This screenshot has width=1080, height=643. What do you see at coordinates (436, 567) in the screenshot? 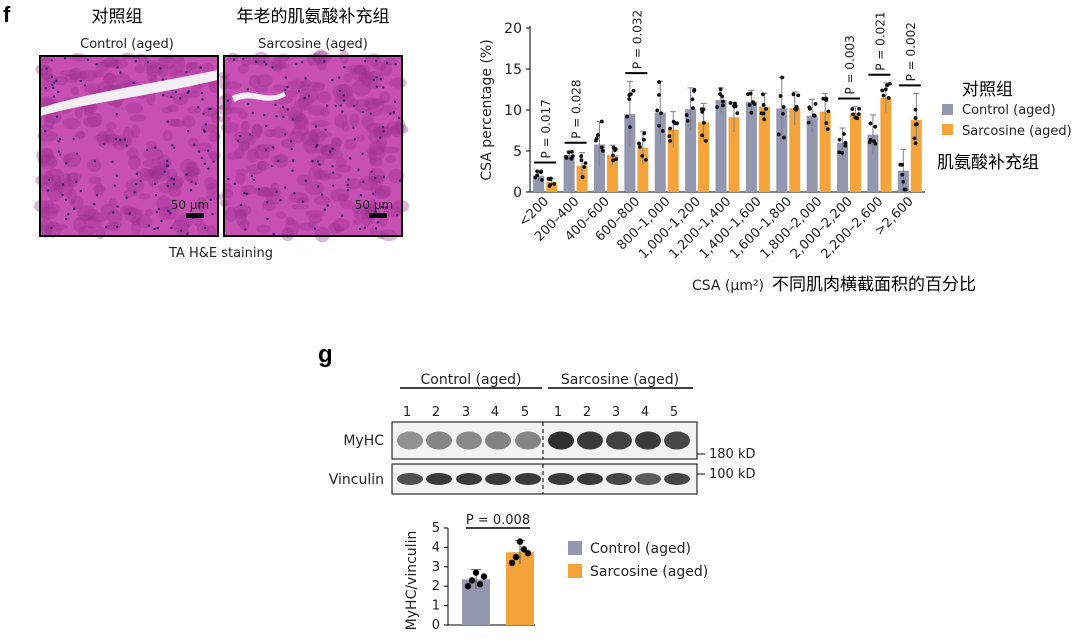
I see `y-tick-label: 3` at bounding box center [436, 567].